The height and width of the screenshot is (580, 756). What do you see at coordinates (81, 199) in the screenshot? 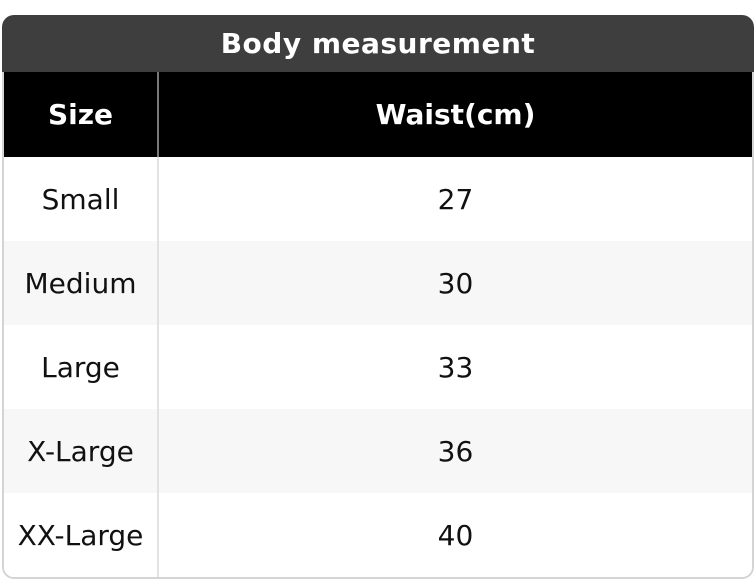
I see `size-cell: Small` at bounding box center [81, 199].